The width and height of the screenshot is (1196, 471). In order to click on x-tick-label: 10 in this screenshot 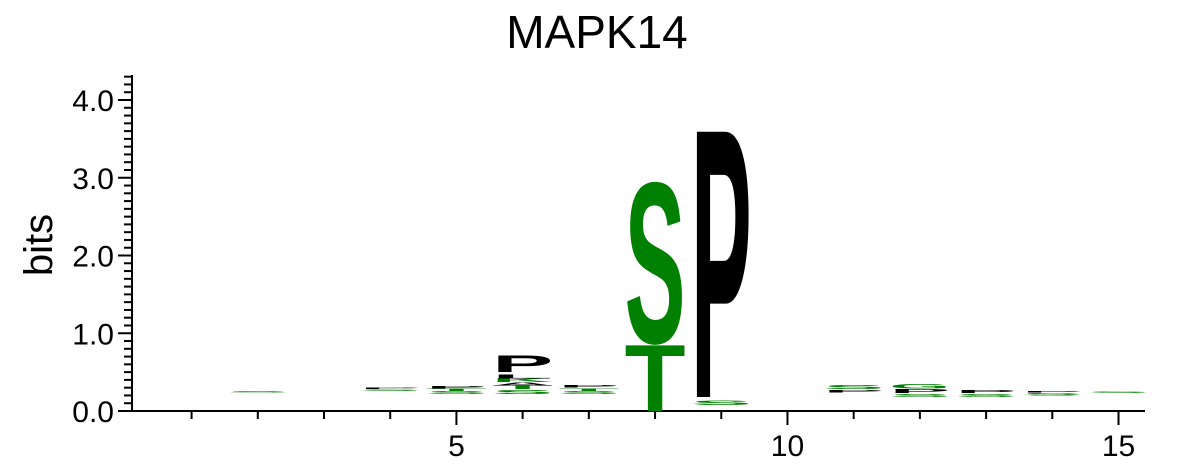, I will do `click(787, 446)`.